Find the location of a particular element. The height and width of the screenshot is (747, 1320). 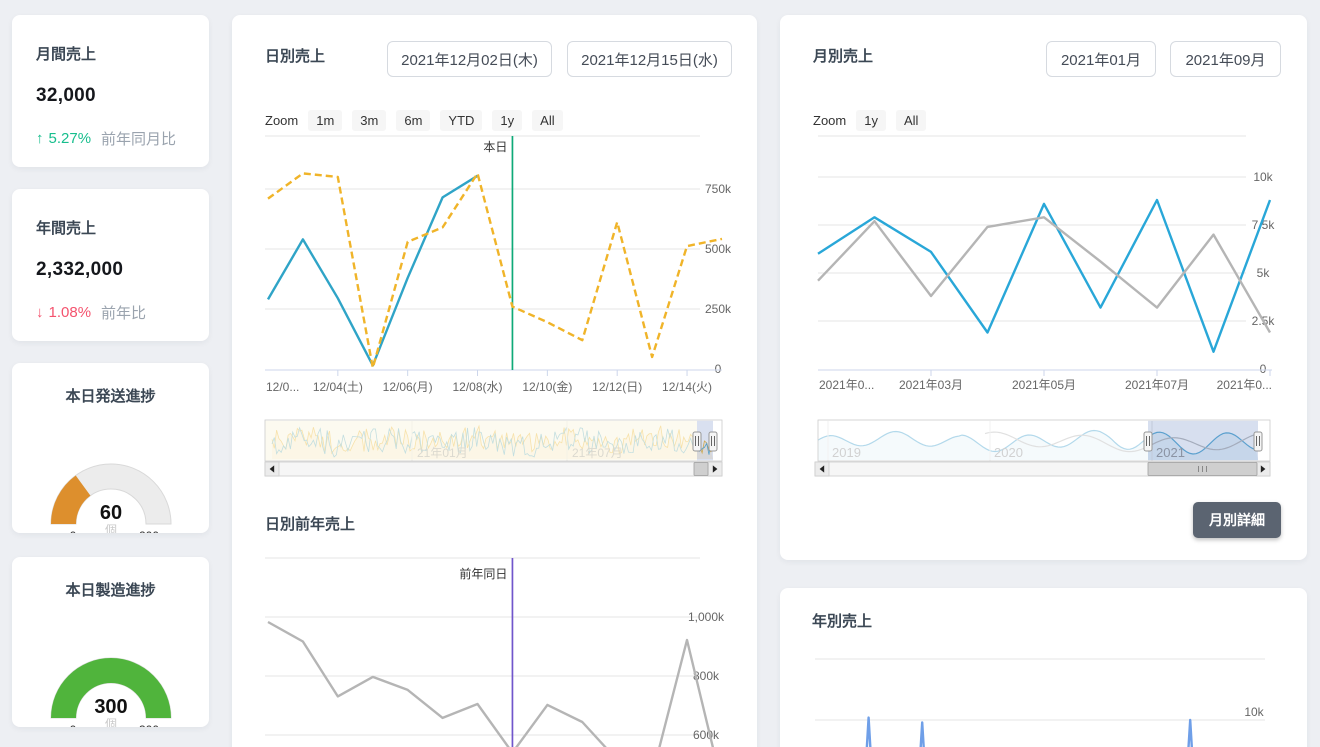

zoom-6m-button: 6m is located at coordinates (413, 120).